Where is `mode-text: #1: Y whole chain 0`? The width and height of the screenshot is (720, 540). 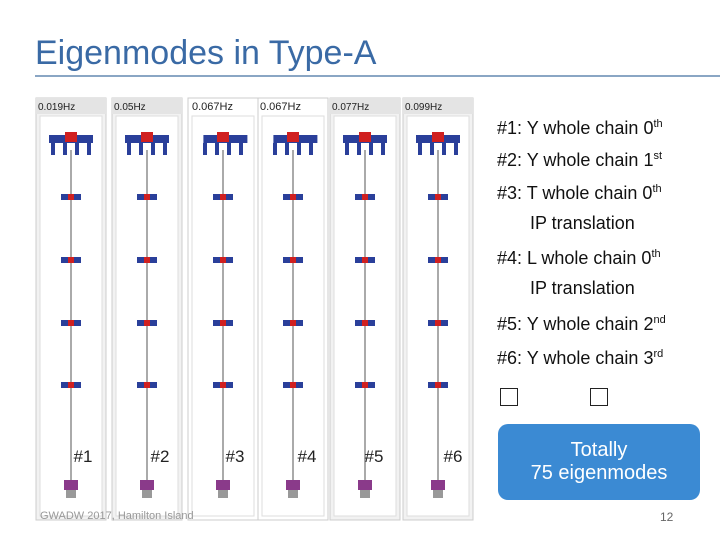
mode-text: #1: Y whole chain 0 is located at coordinates (575, 128).